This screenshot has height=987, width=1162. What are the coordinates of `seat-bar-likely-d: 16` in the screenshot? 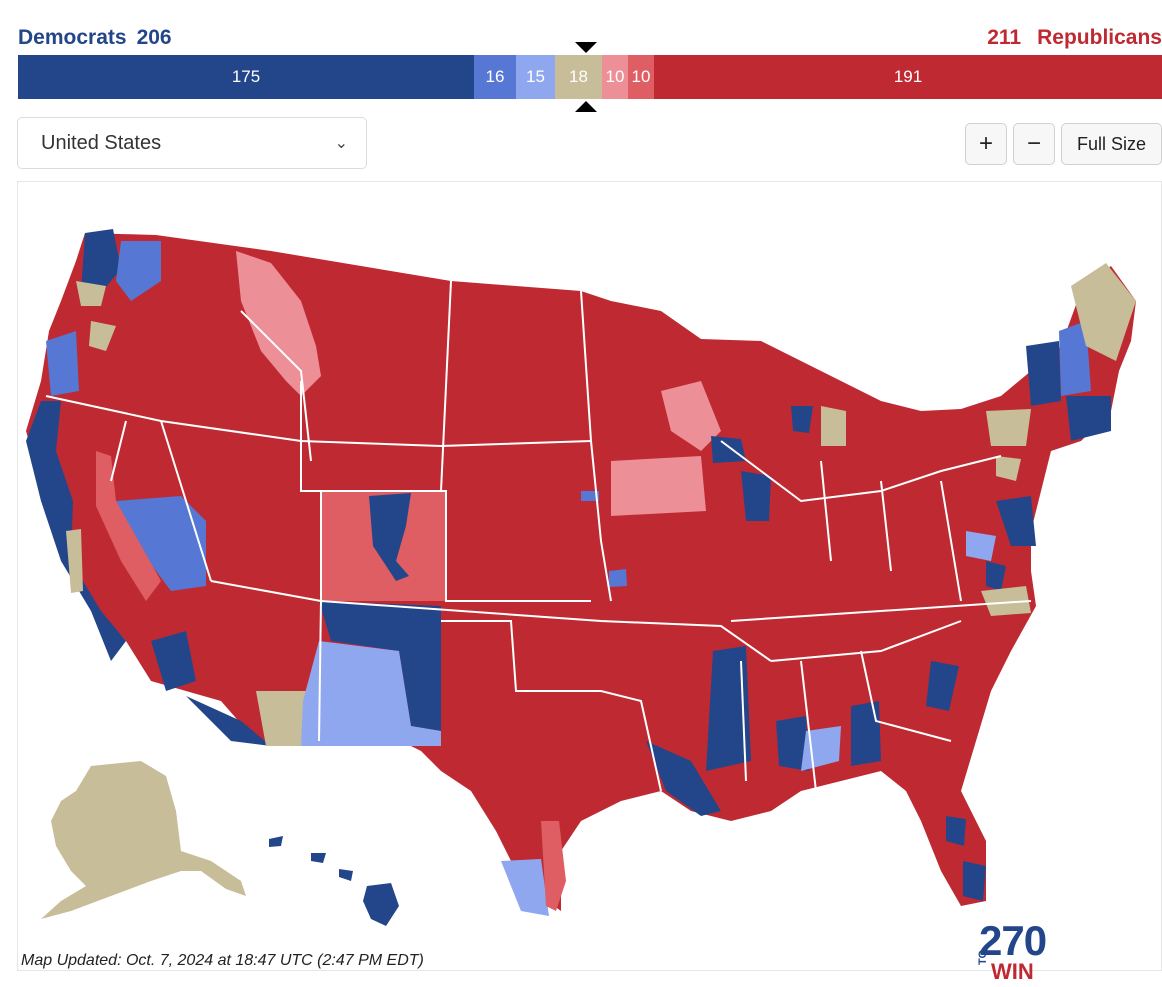 It's located at (495, 77).